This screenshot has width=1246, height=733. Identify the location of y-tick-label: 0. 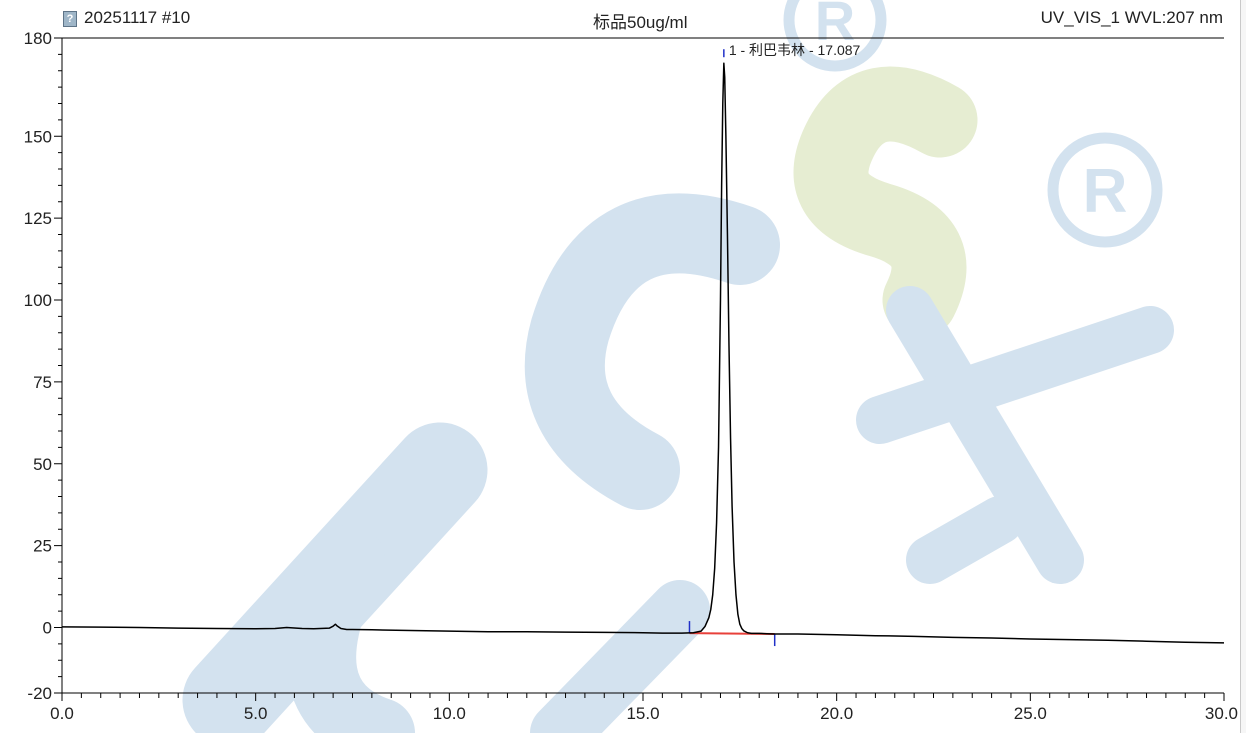
(47, 628).